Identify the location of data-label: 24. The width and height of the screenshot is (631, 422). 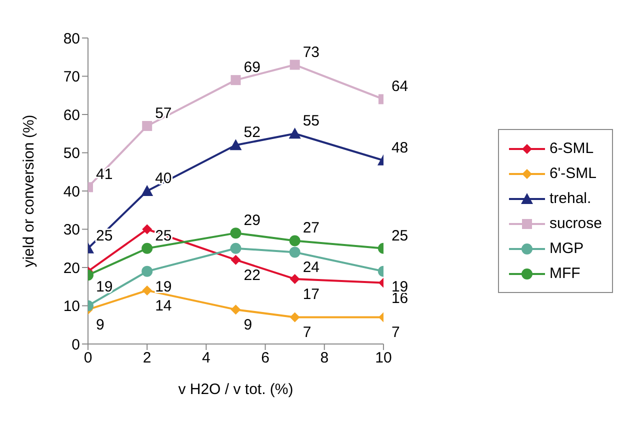
(311, 267).